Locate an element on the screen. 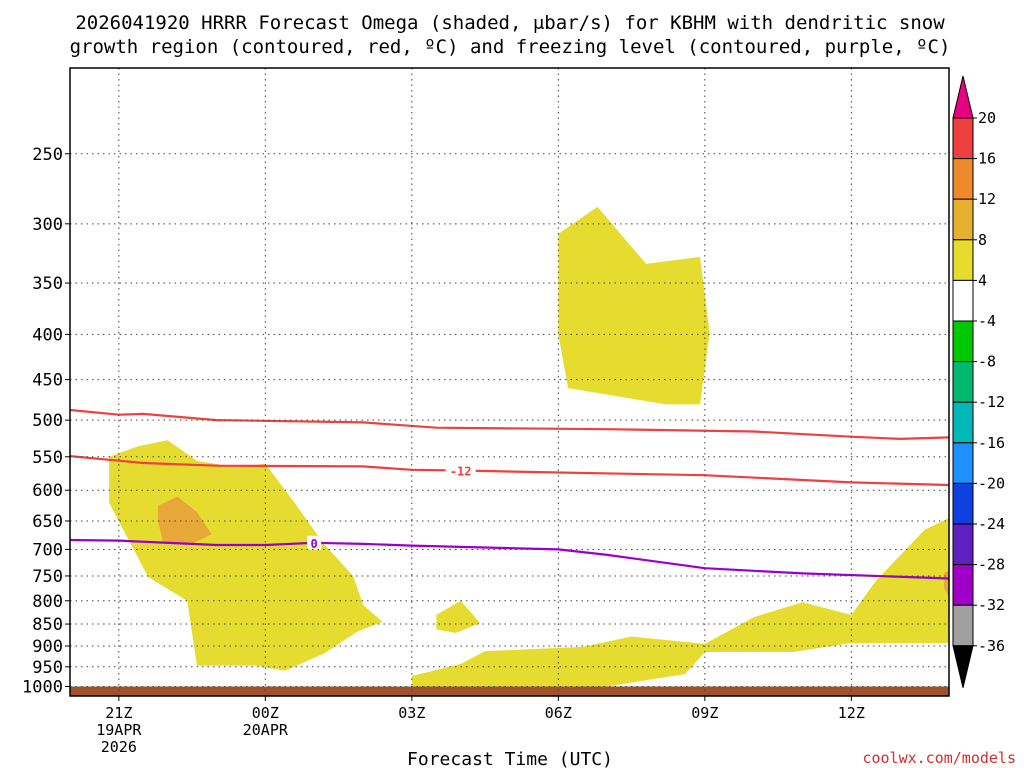 The image size is (1024, 768). contour-label: 0 is located at coordinates (314, 544).